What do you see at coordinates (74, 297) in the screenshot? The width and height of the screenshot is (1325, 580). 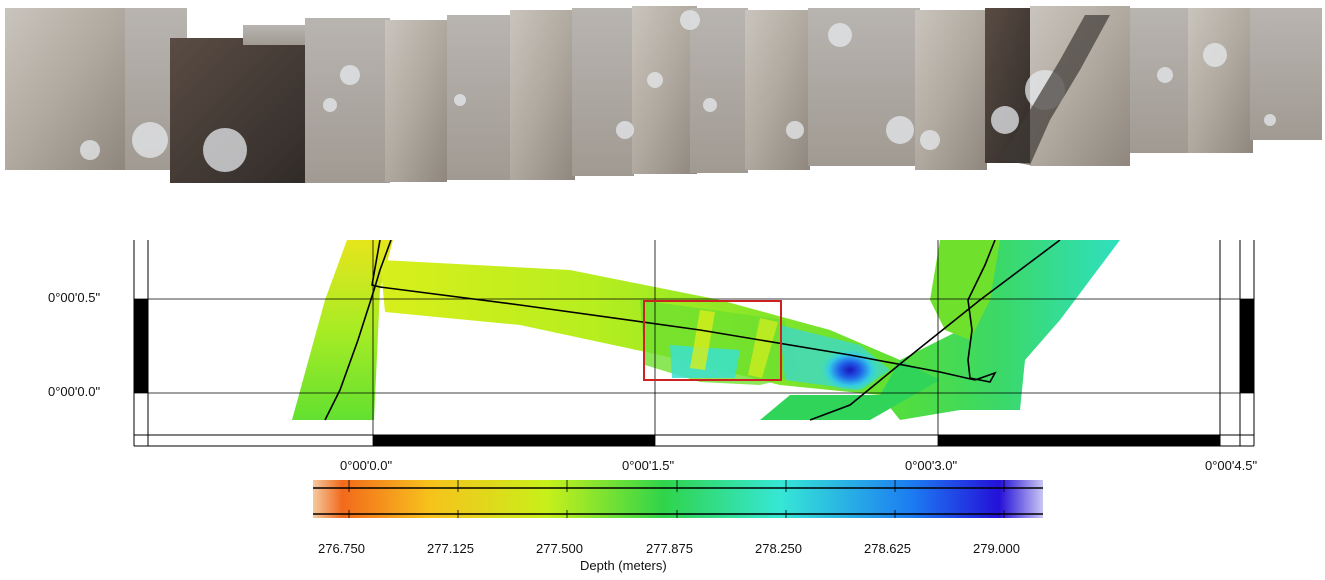 I see `lat-label-0.5: 0°00'0.5"` at bounding box center [74, 297].